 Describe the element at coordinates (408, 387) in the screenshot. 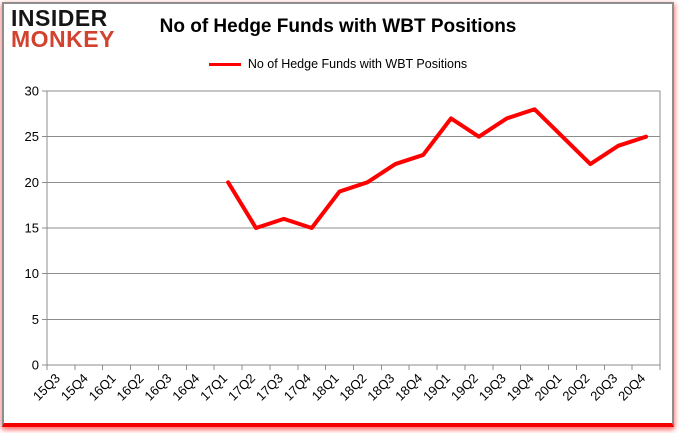

I see `x-axis-label-18Q4: 18Q4` at that location.